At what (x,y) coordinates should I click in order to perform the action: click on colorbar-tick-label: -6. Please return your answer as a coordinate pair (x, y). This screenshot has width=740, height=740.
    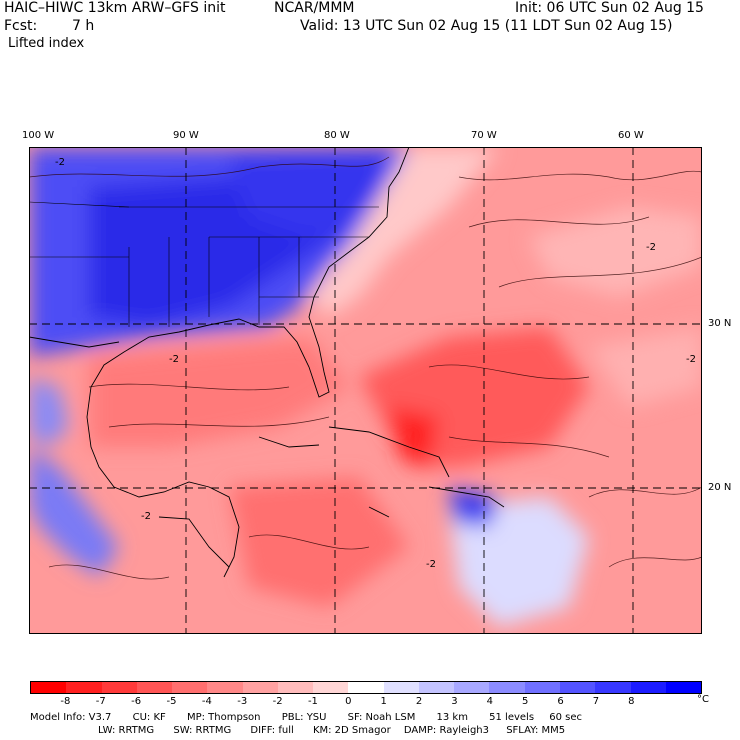
    Looking at the image, I should click on (136, 701).